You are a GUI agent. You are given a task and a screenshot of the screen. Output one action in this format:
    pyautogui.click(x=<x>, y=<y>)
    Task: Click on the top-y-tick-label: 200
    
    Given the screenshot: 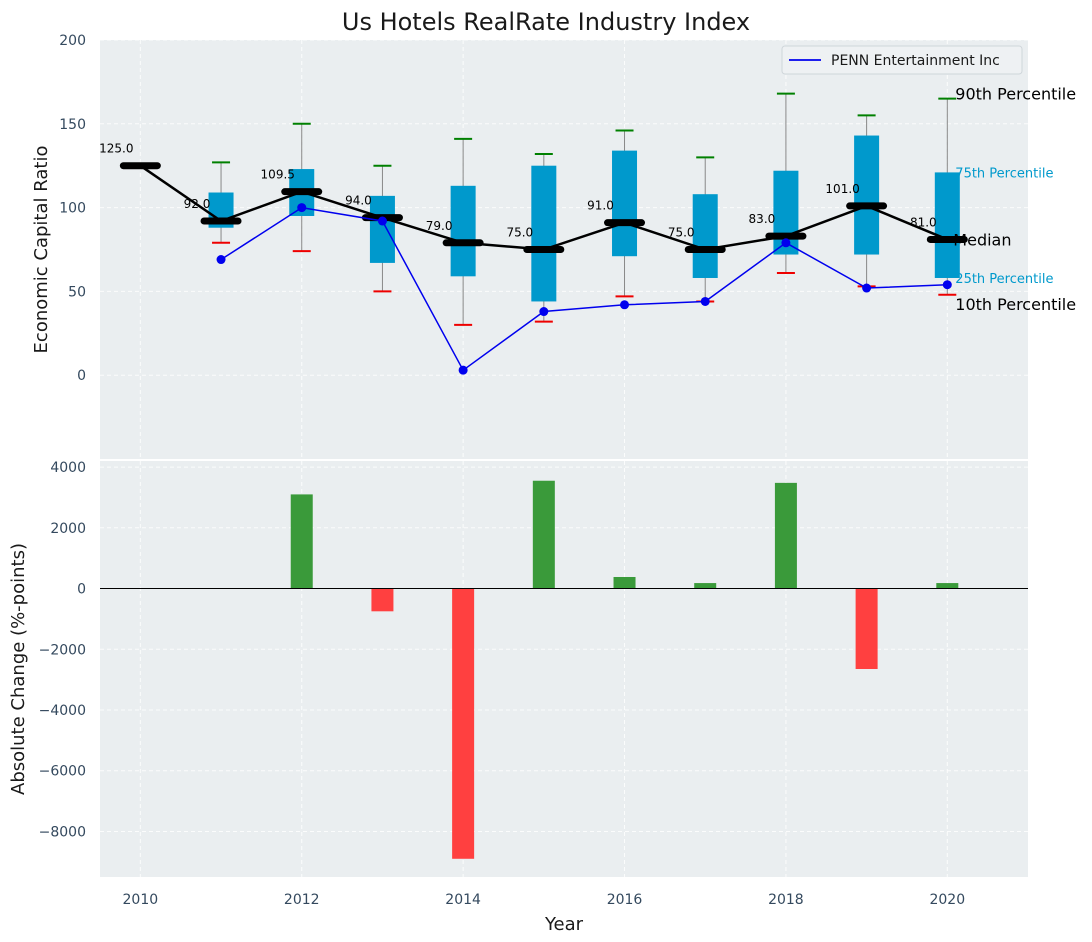 What is the action you would take?
    pyautogui.click(x=72, y=41)
    